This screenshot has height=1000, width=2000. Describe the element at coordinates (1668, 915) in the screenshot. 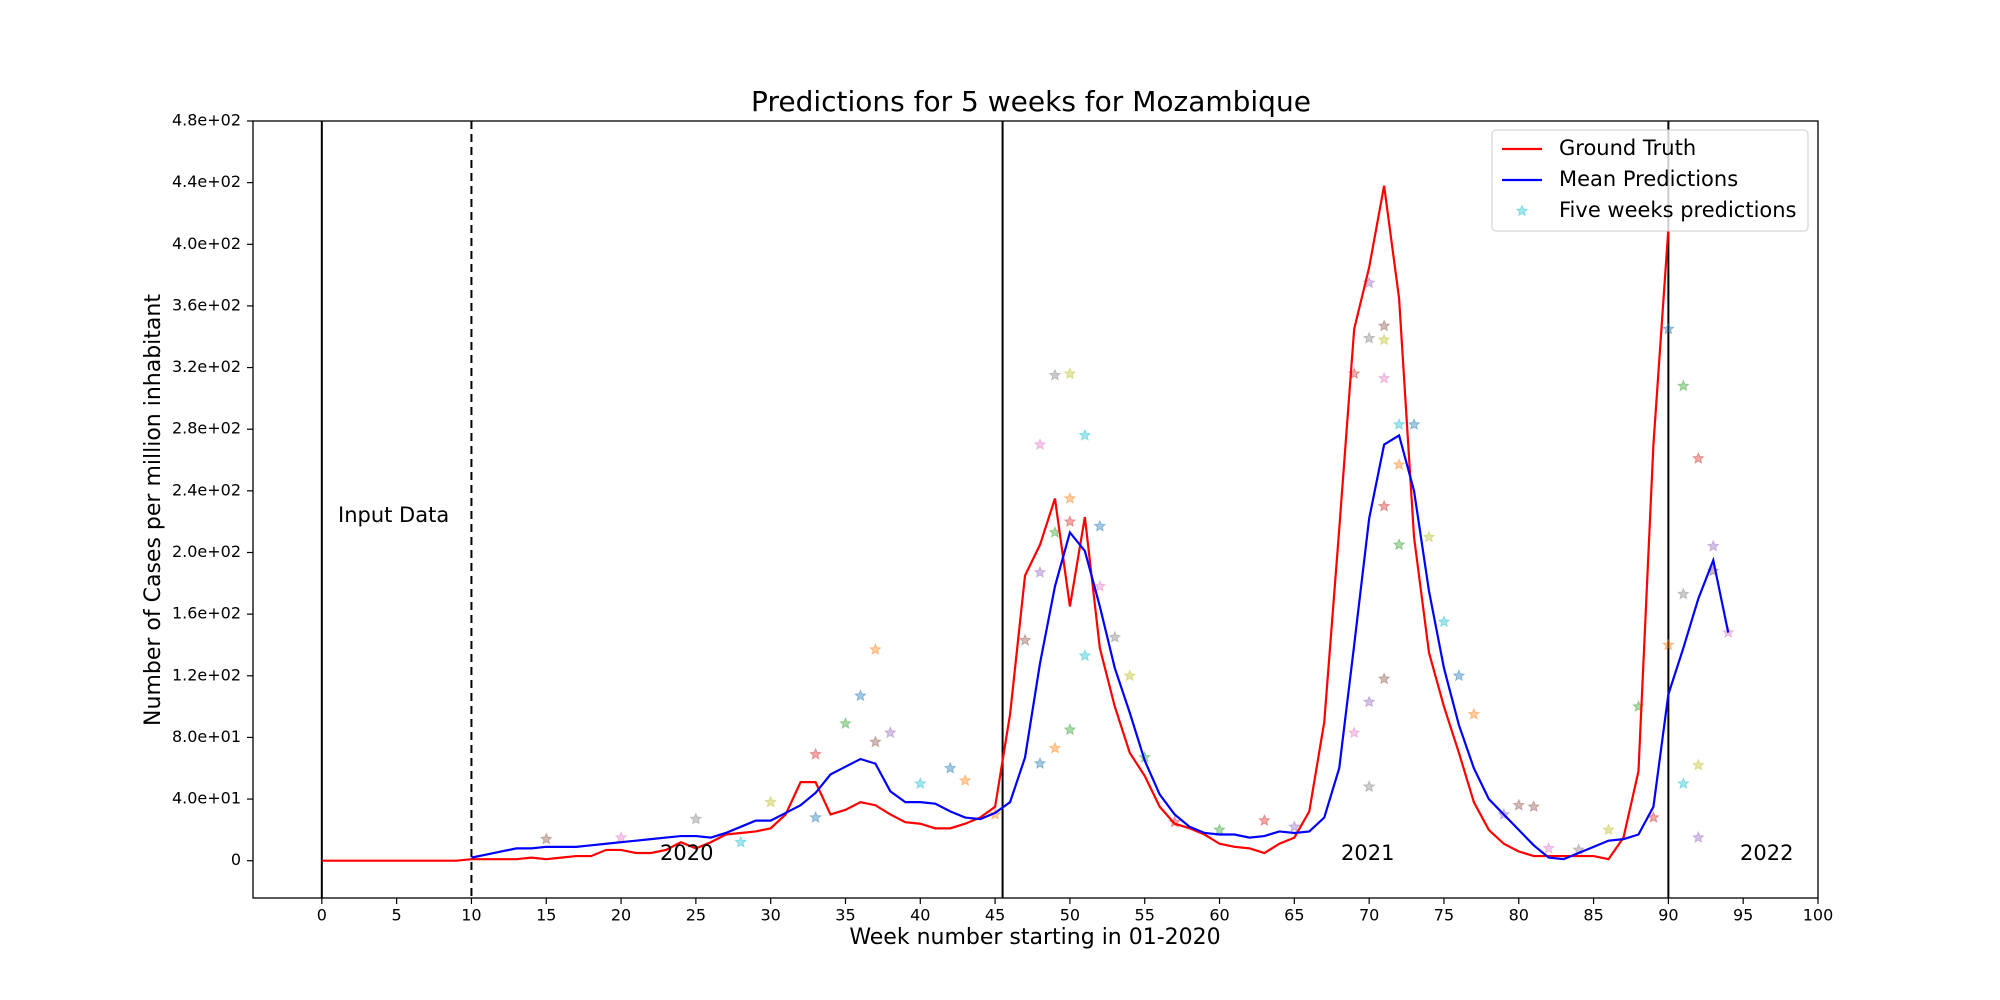

I see `x-tick-label: 90` at that location.